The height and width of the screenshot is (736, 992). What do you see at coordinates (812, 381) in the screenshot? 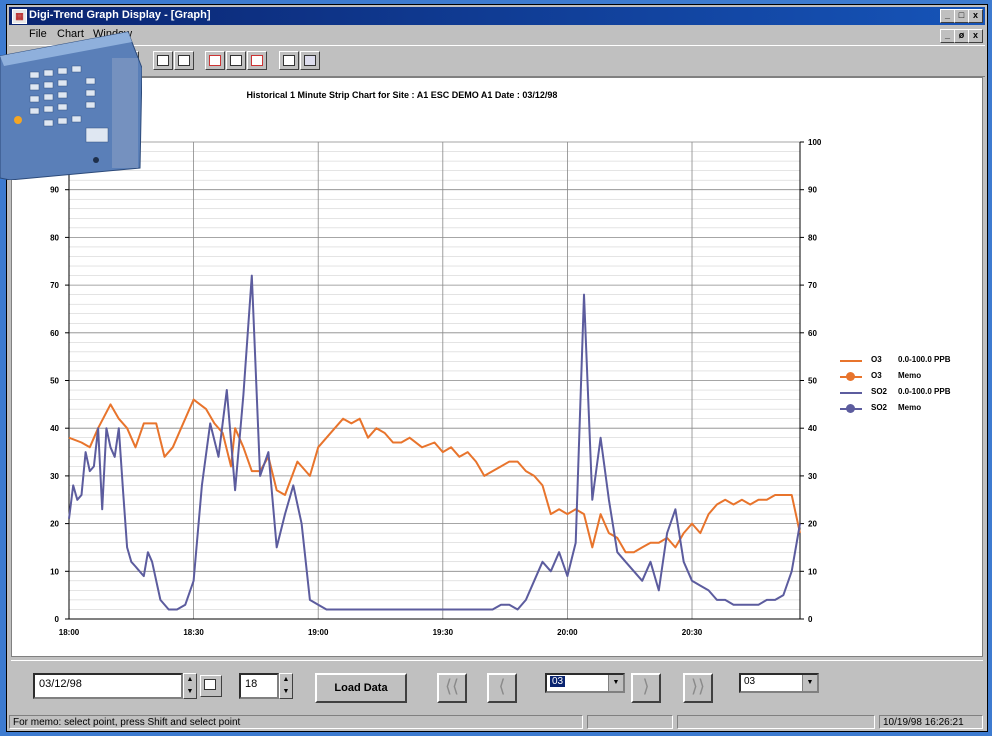
I see `y-tick-label-right: 50` at bounding box center [812, 381].